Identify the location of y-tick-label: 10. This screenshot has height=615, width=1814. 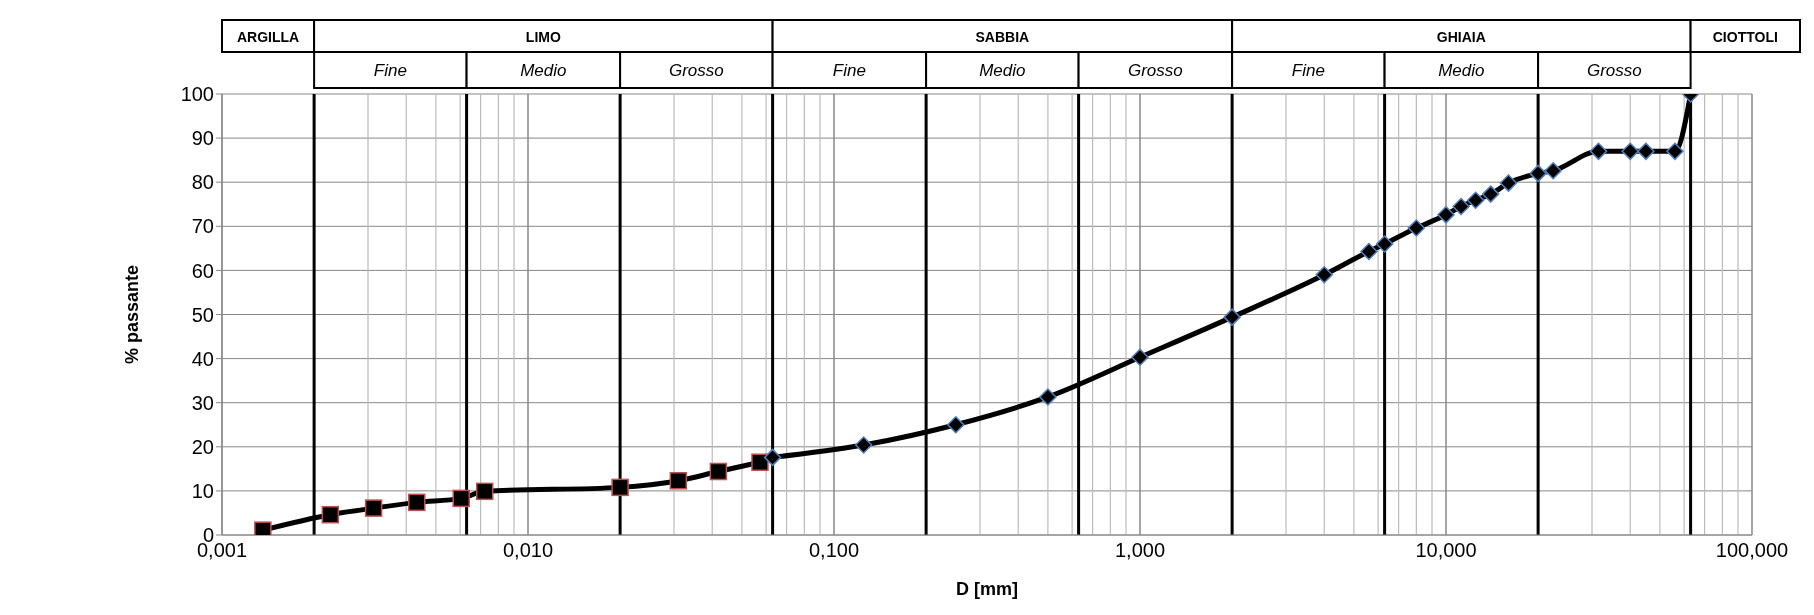
(202, 491).